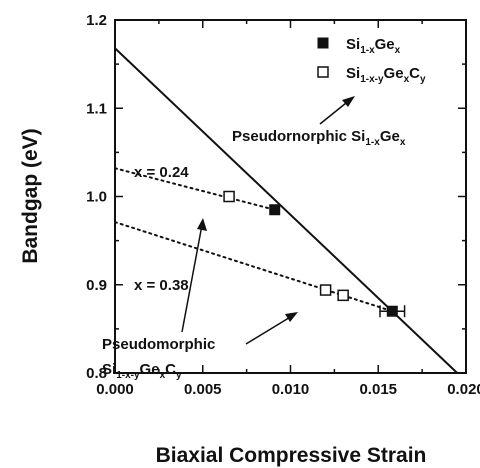  I want to click on x-tick-label: 0.000, so click(115, 389).